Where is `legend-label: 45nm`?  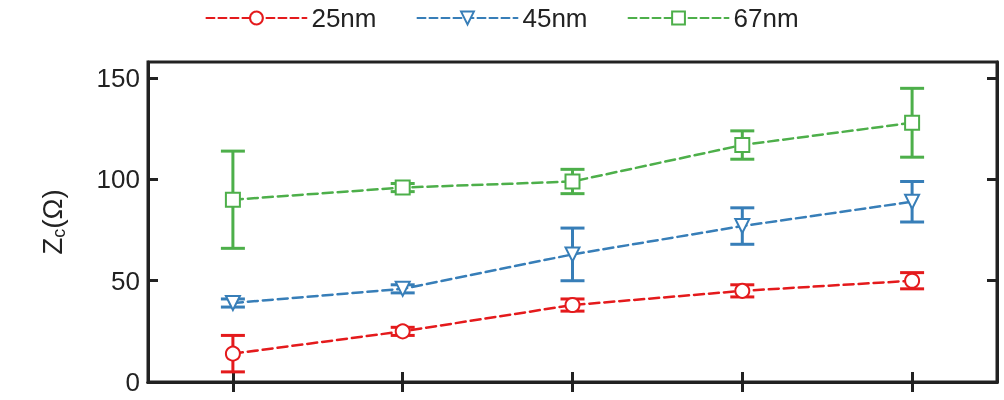 legend-label: 45nm is located at coordinates (555, 18).